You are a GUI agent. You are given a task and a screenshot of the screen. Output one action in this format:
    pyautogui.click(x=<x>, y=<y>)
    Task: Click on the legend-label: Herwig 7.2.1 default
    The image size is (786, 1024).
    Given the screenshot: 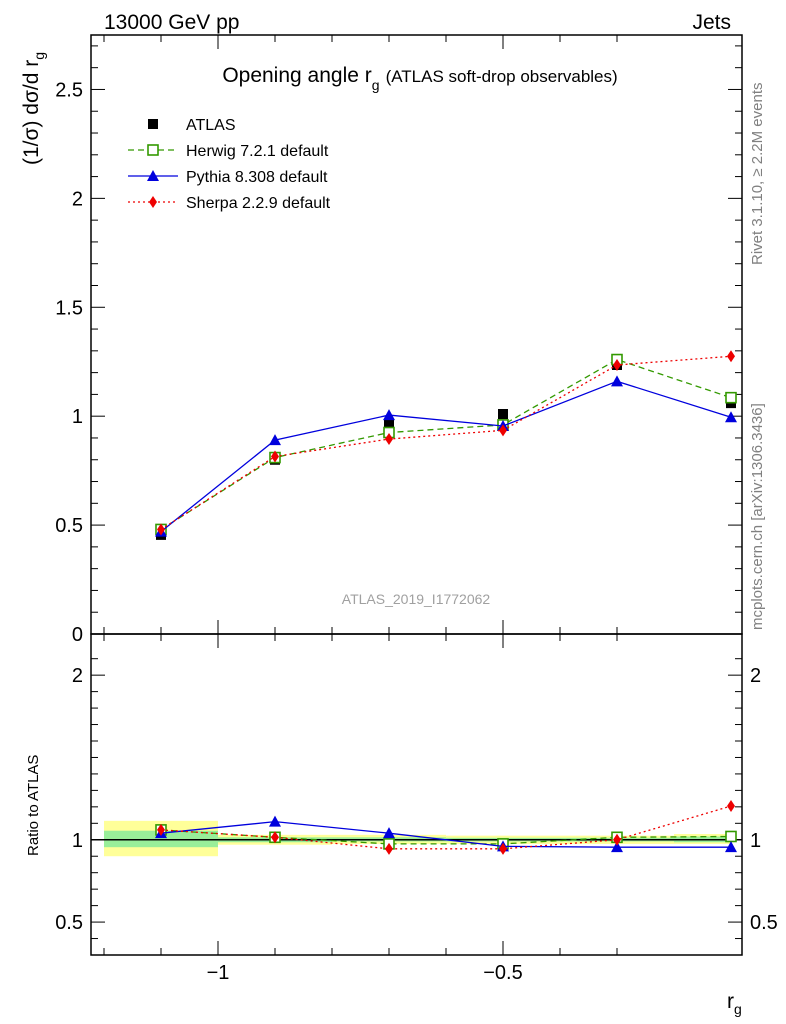 What is the action you would take?
    pyautogui.click(x=257, y=151)
    